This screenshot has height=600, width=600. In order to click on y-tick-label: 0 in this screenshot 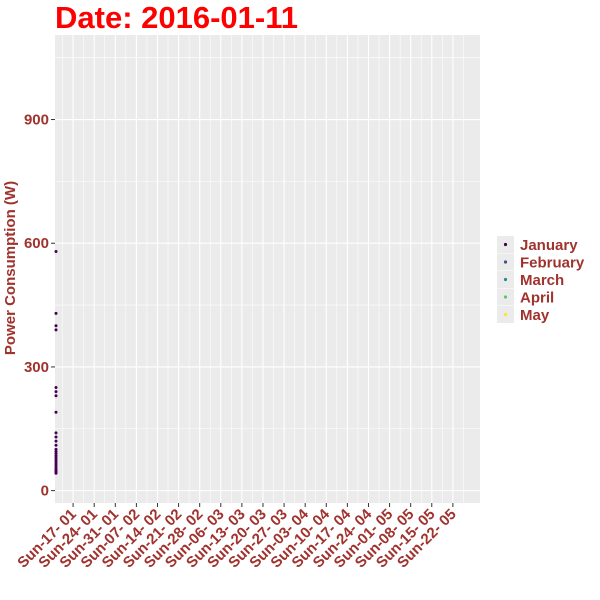, I will do `click(45, 491)`.